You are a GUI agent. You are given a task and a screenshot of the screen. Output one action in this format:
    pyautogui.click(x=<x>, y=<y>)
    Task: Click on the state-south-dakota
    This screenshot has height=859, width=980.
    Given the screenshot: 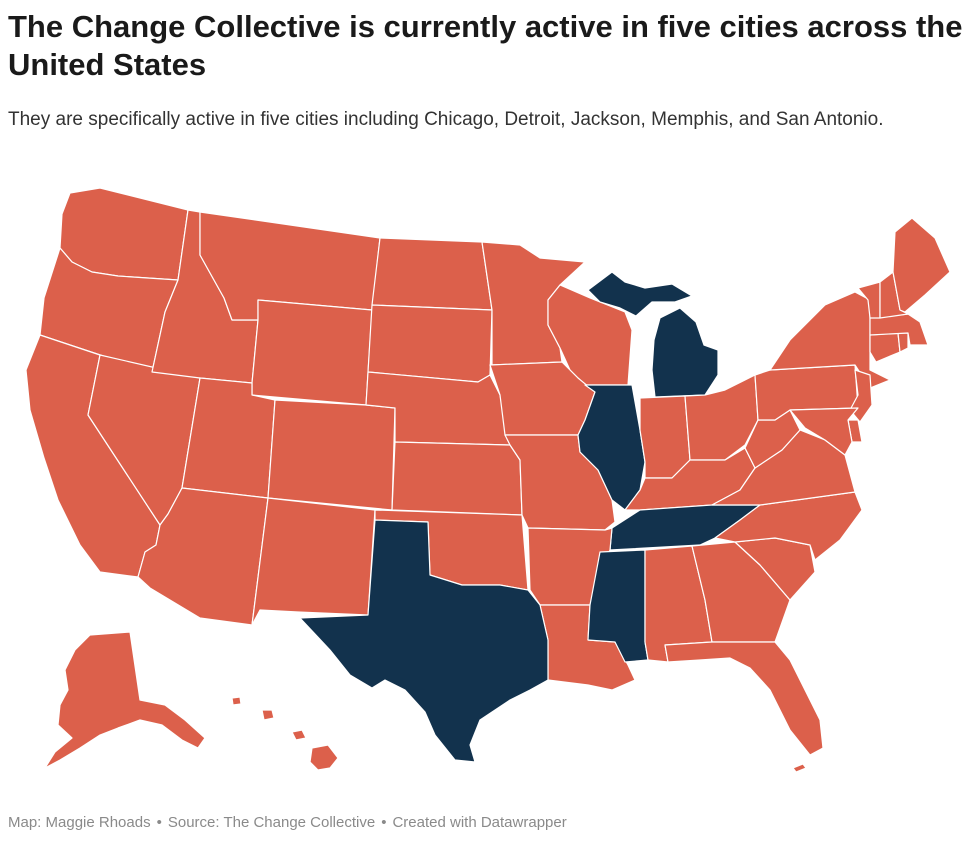 What is the action you would take?
    pyautogui.click(x=430, y=343)
    